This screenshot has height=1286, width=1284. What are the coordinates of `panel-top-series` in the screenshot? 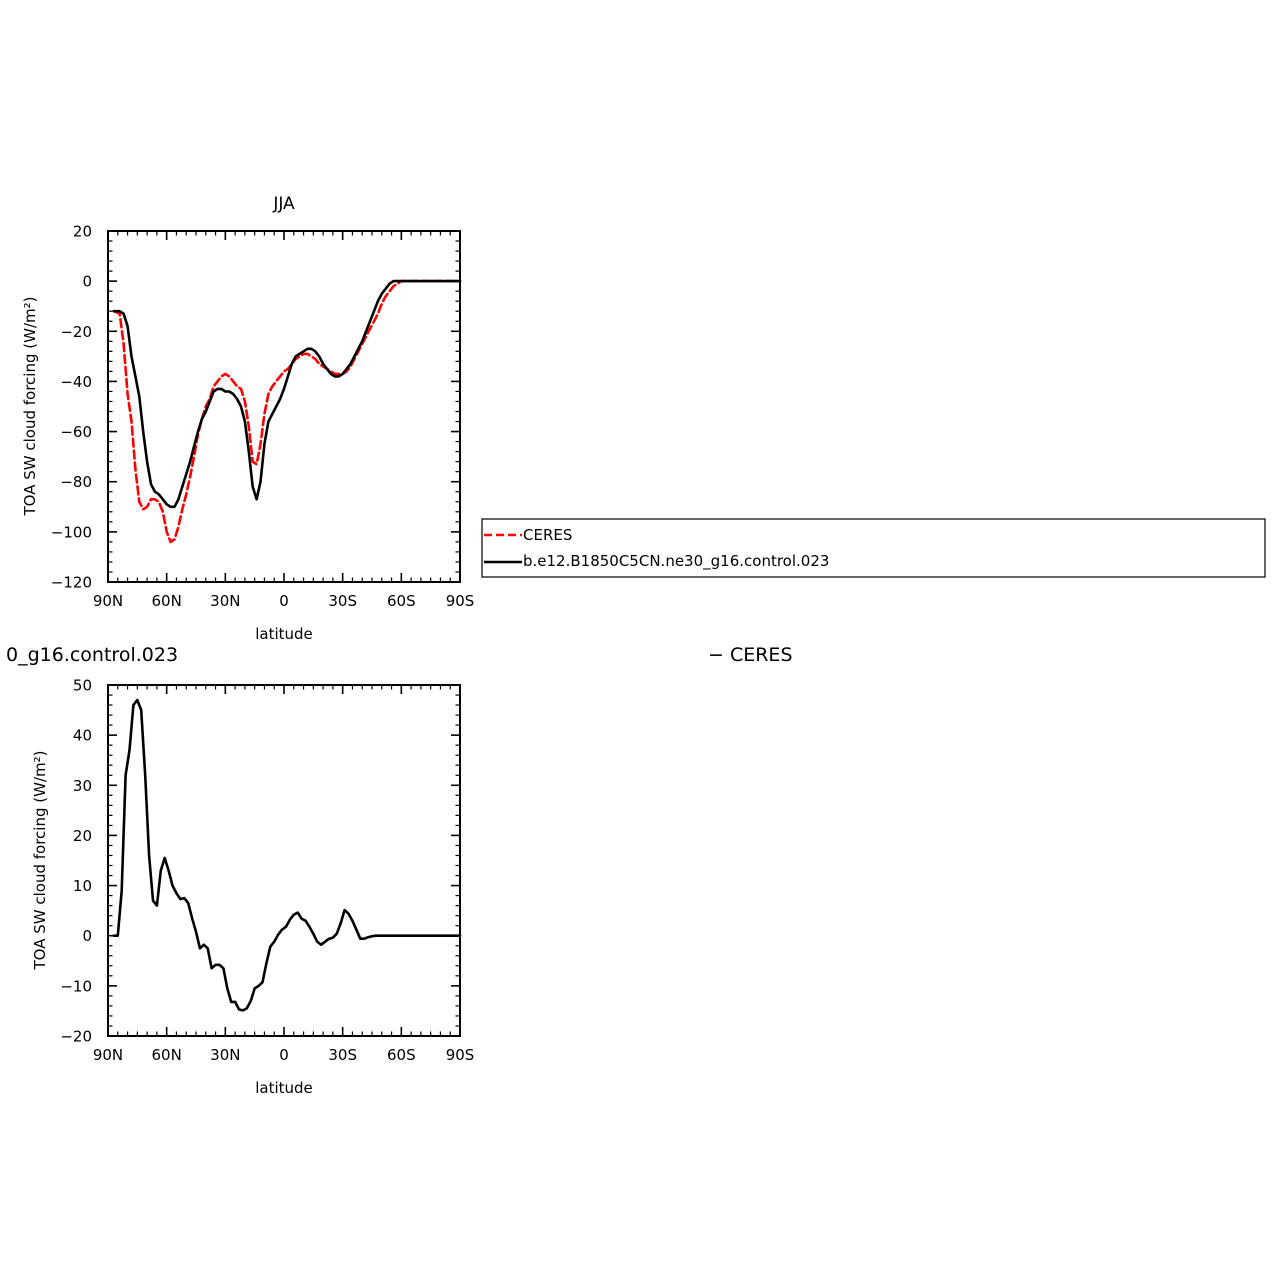 It's located at (287, 411).